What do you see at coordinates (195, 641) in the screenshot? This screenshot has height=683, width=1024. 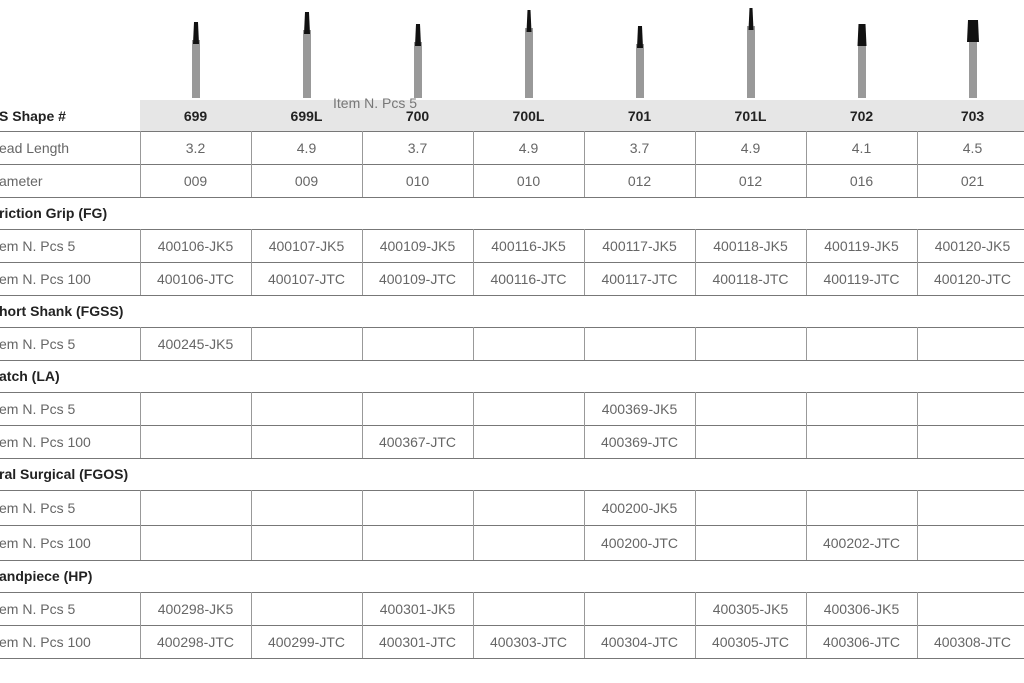 I see `cell: 400298-JTC` at bounding box center [195, 641].